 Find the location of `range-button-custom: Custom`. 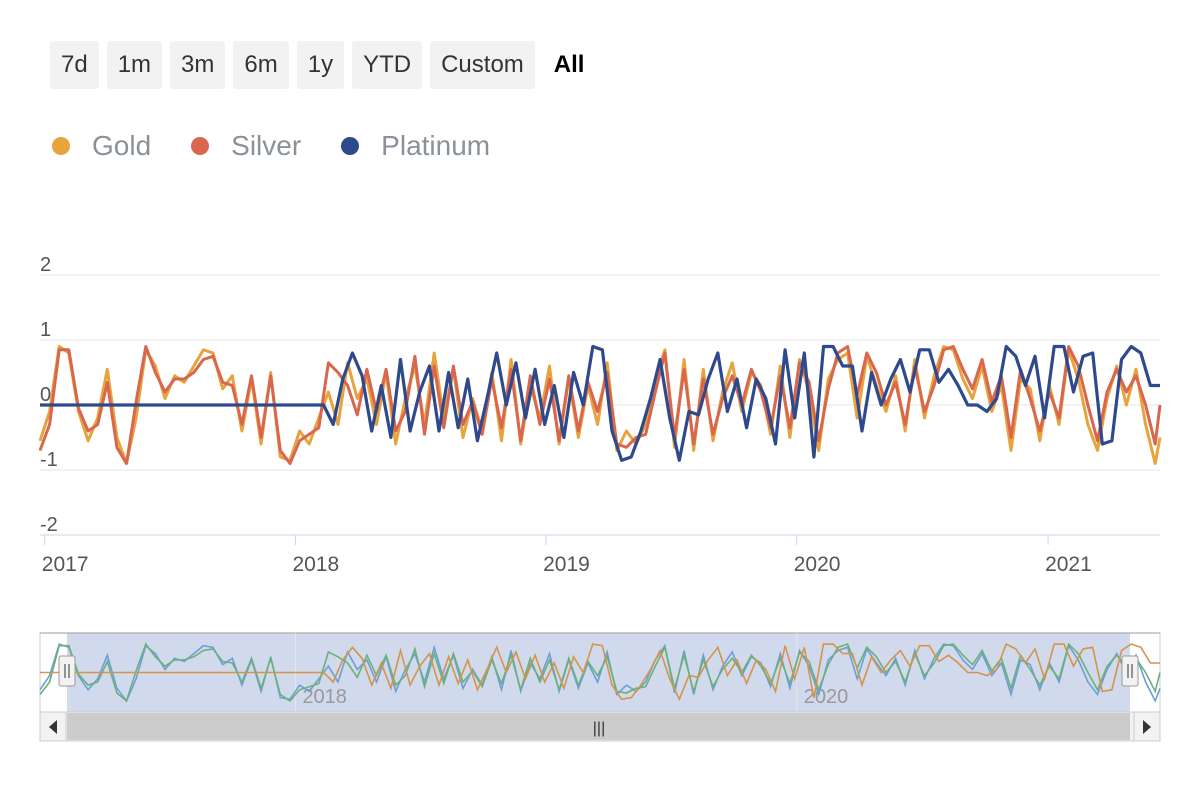

range-button-custom: Custom is located at coordinates (482, 65).